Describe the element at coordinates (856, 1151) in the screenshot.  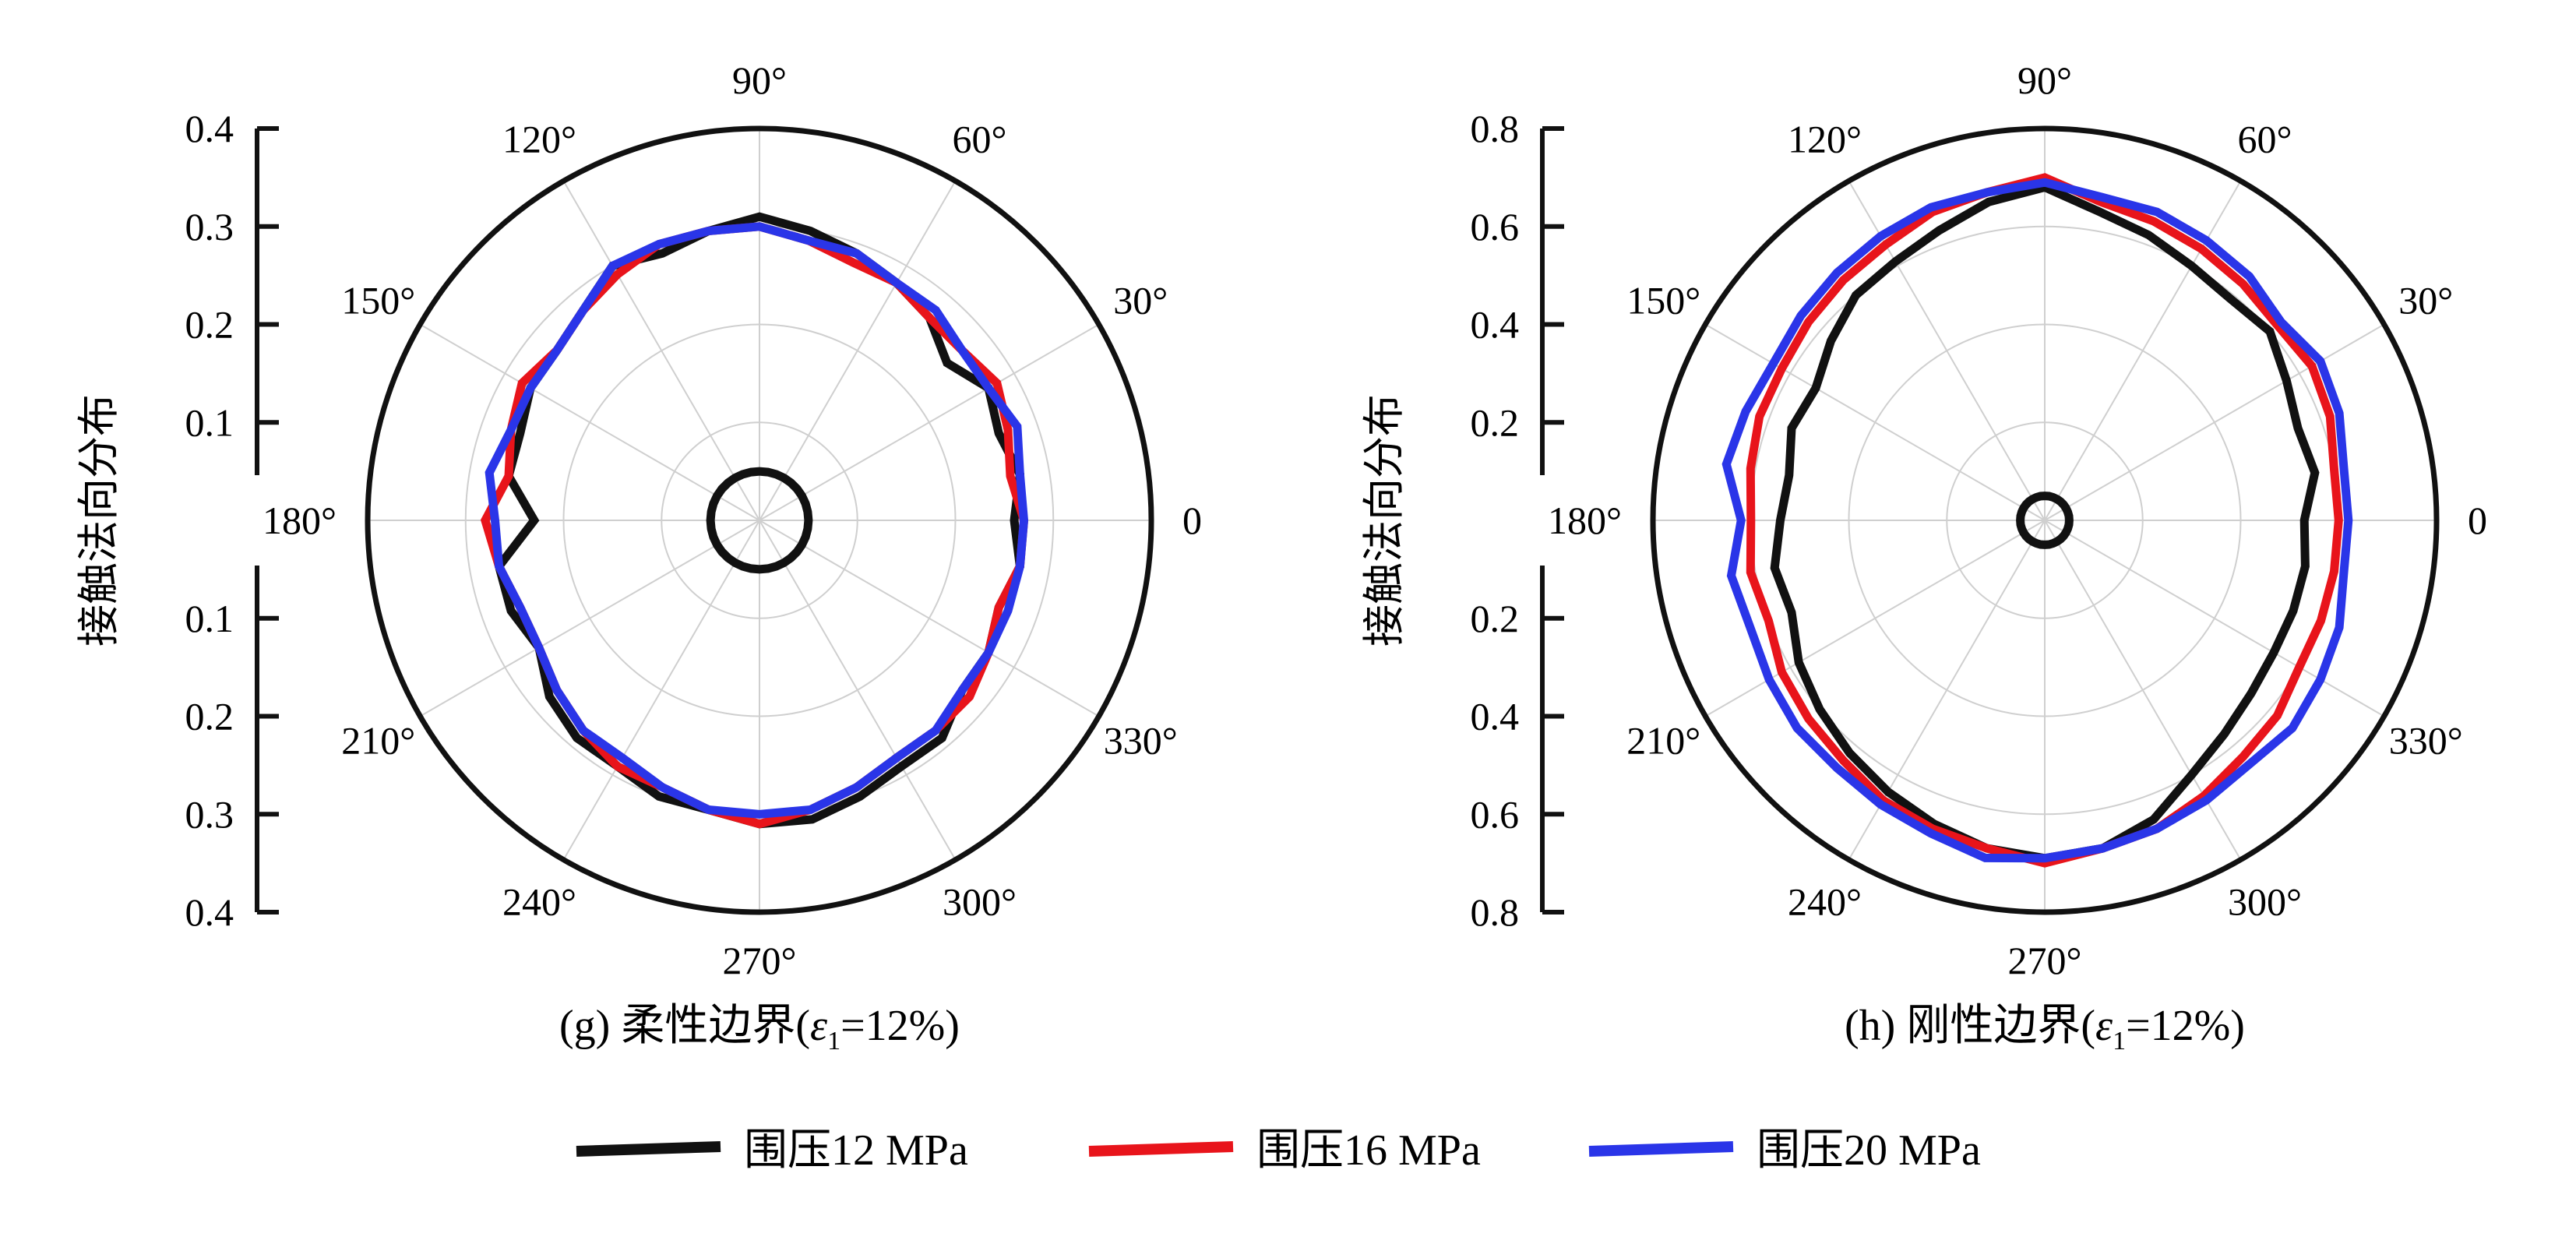
I see `legend-label-1: 围压12 MPa` at that location.